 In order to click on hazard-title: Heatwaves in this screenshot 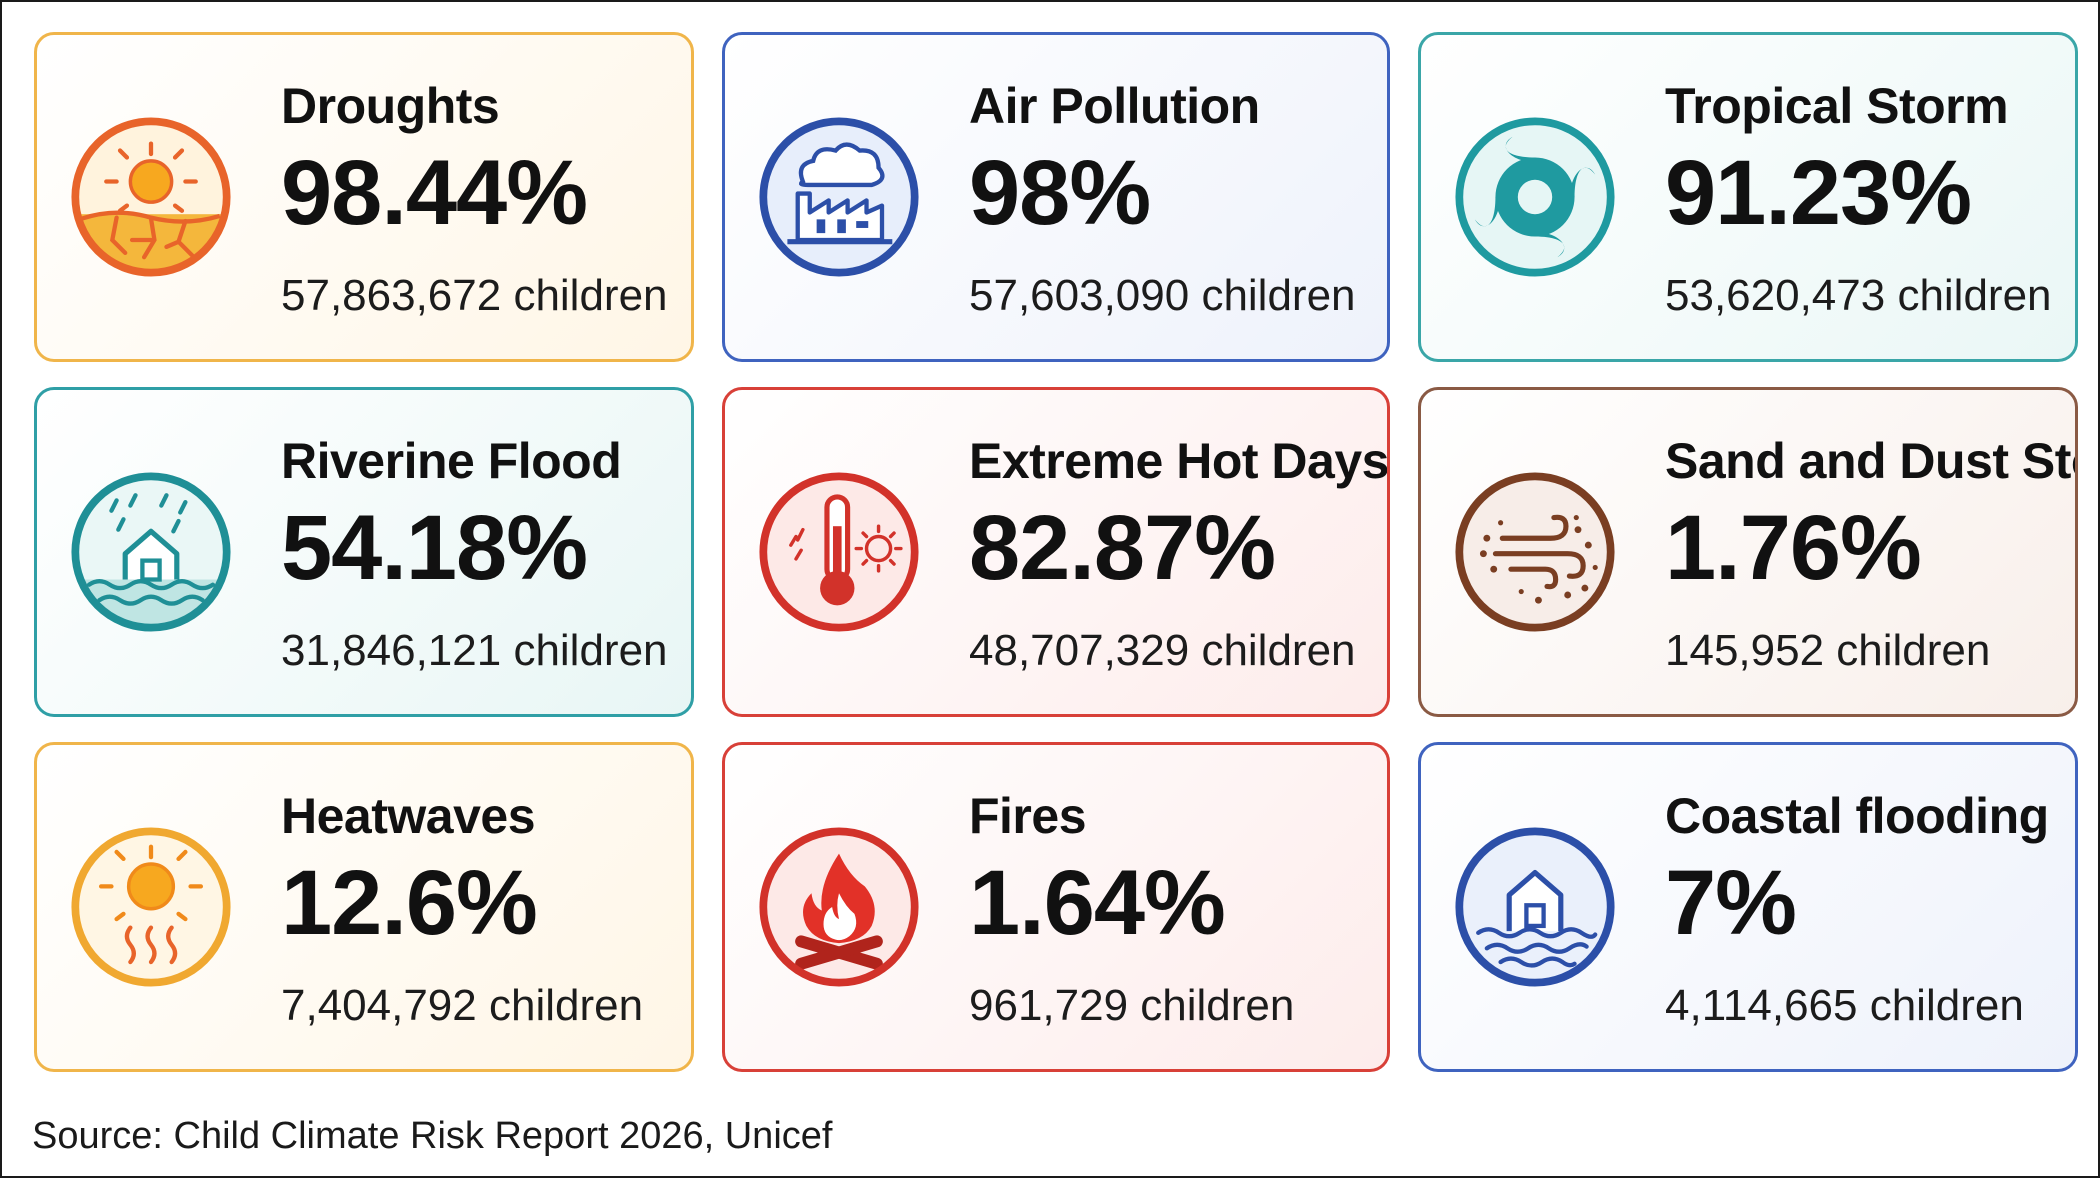, I will do `click(408, 816)`.